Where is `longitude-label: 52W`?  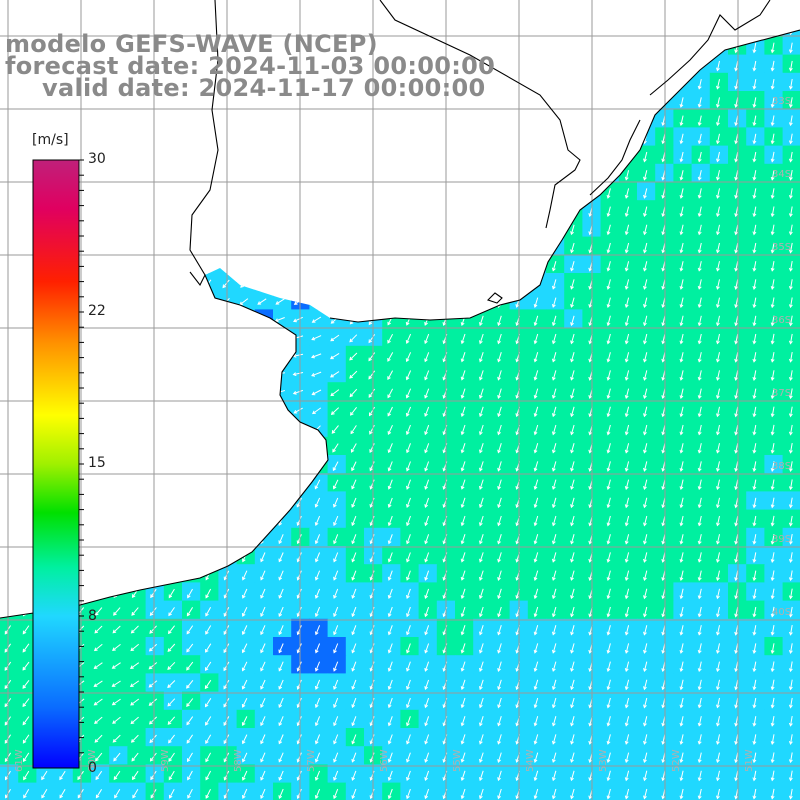
longitude-label: 52W is located at coordinates (676, 760).